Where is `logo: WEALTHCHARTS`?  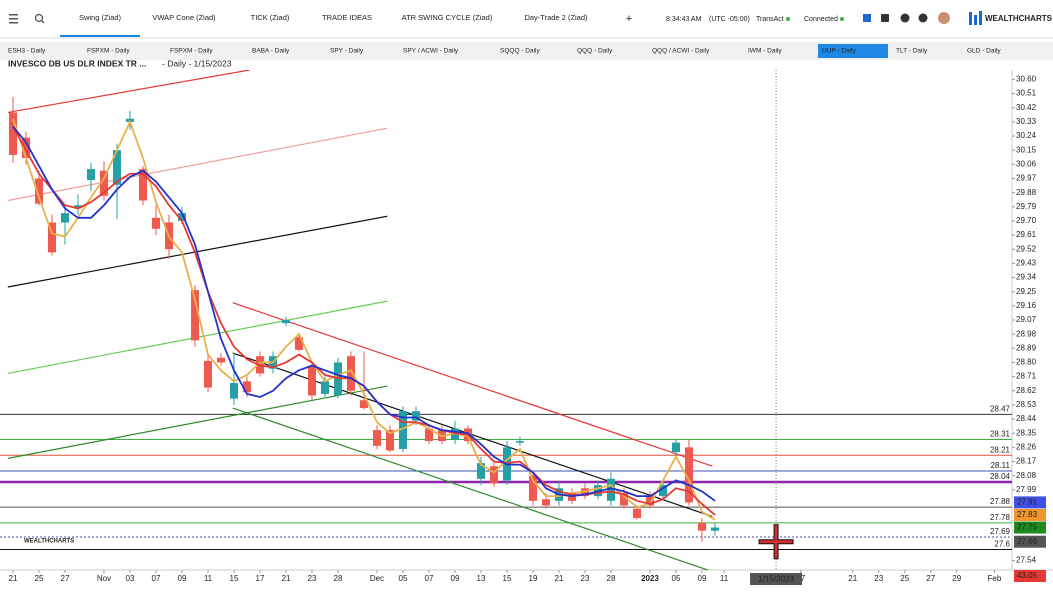 logo: WEALTHCHARTS is located at coordinates (1019, 18).